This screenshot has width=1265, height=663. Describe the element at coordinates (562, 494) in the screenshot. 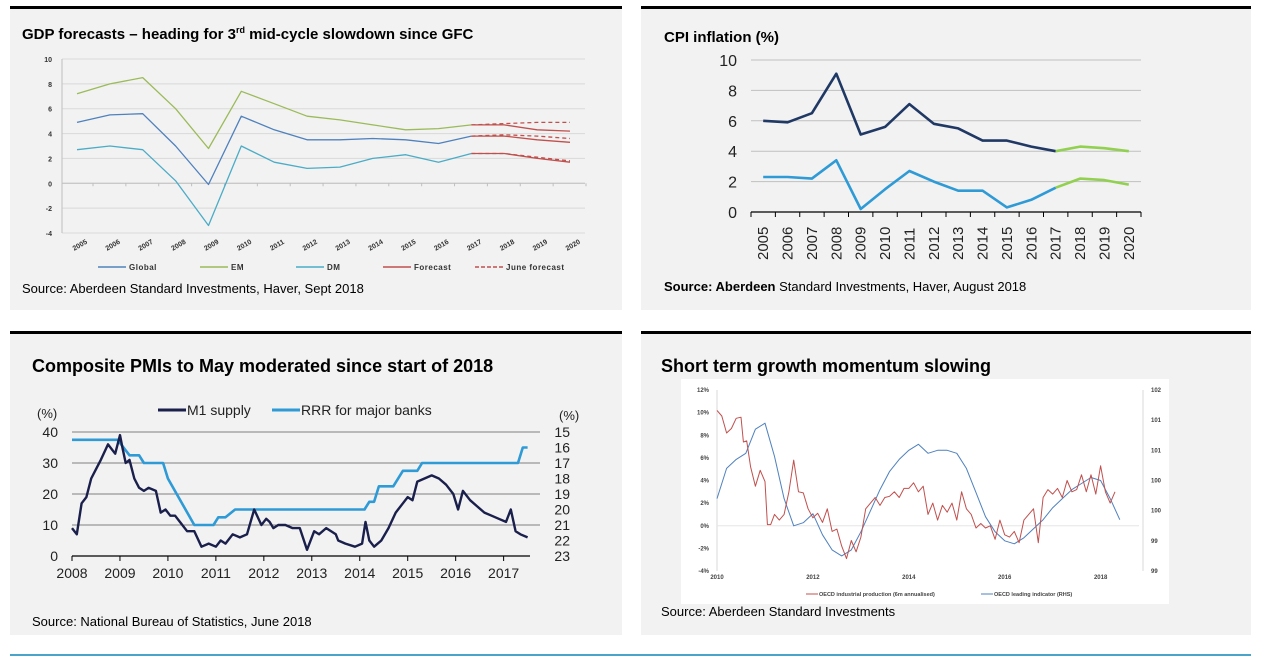

I see `y-right-tick-label: 19` at that location.